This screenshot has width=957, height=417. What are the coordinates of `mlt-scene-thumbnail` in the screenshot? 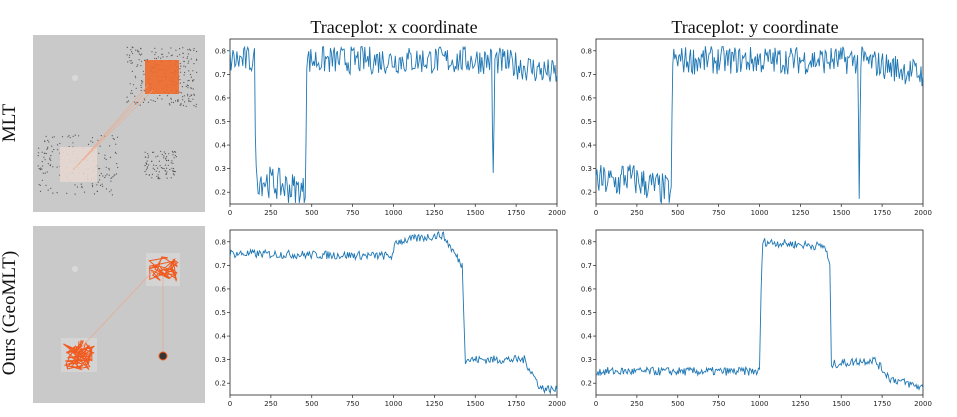 It's located at (119, 123).